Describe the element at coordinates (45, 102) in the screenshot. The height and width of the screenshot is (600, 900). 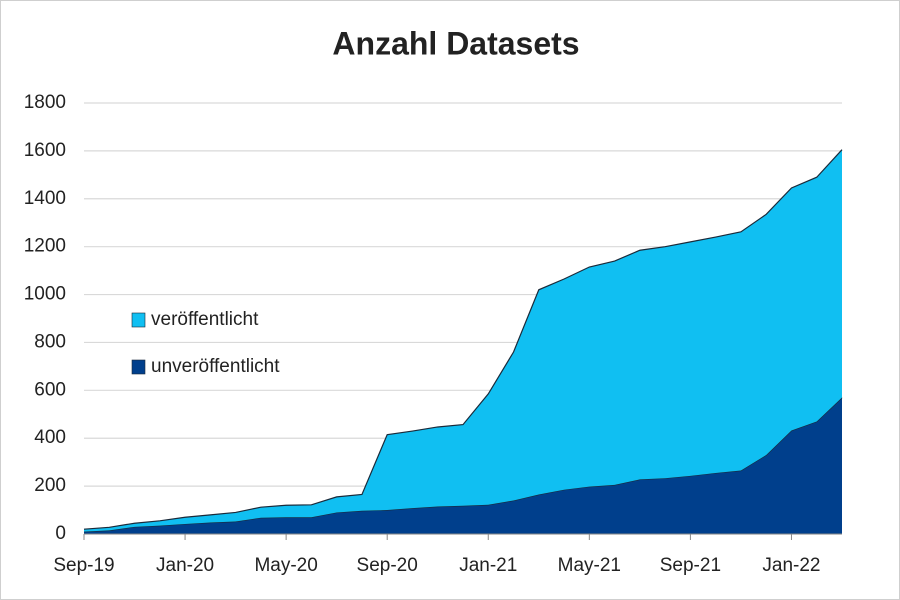
I see `y-tick-label: 1800` at that location.